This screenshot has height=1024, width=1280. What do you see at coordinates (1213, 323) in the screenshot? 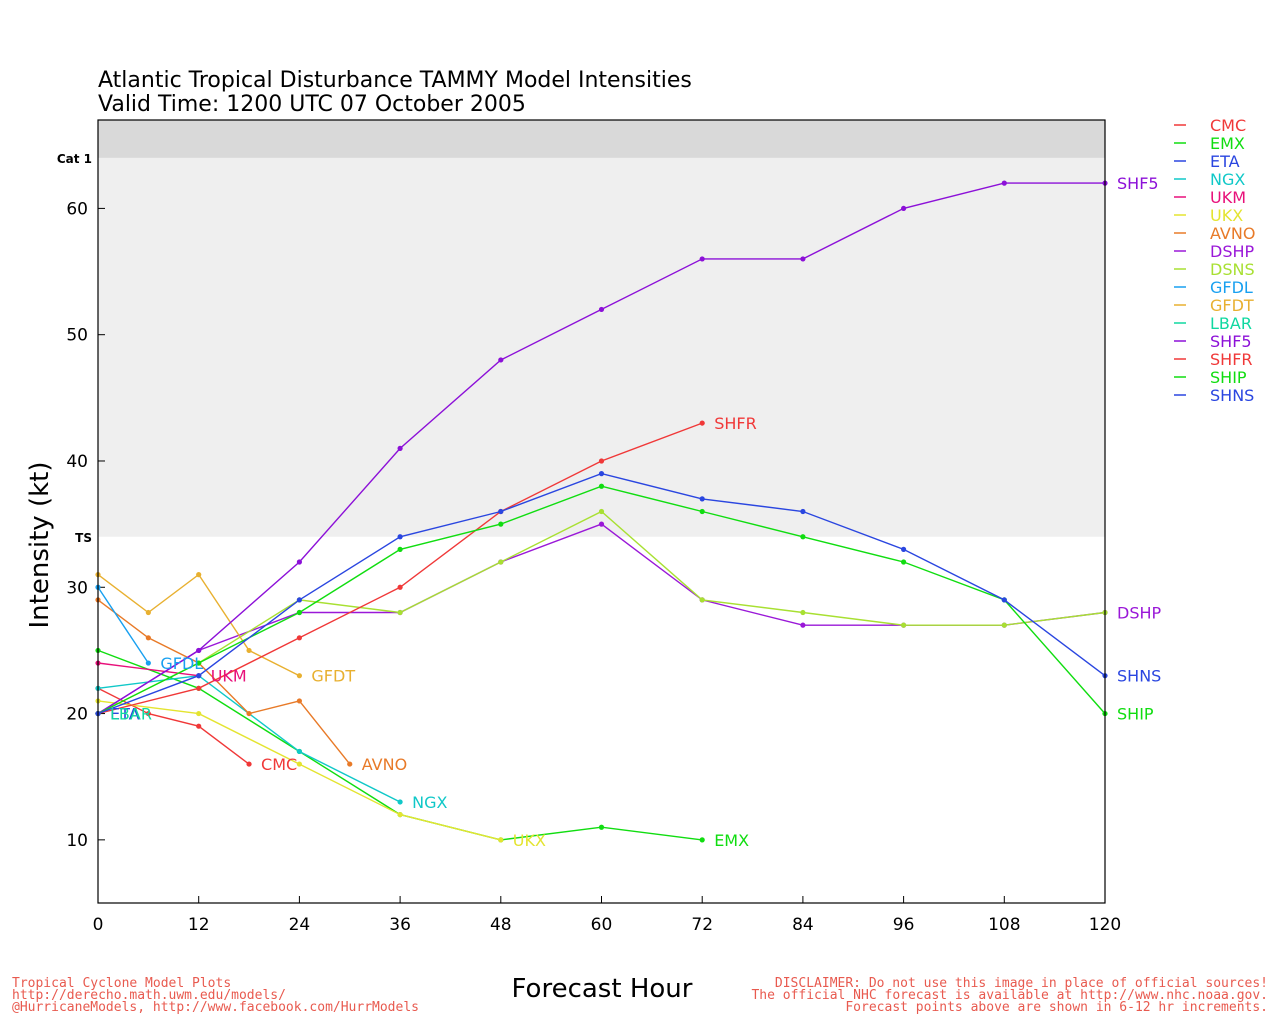
I see `legend-item-lbar: LBAR` at bounding box center [1213, 323].